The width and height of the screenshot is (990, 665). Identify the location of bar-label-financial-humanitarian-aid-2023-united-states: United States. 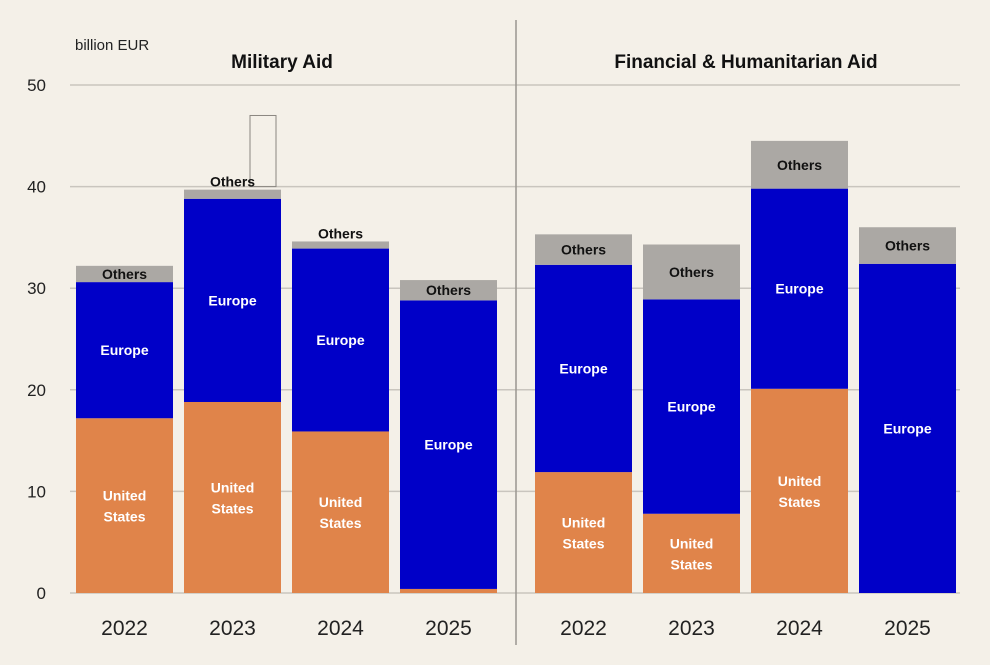
(692, 553).